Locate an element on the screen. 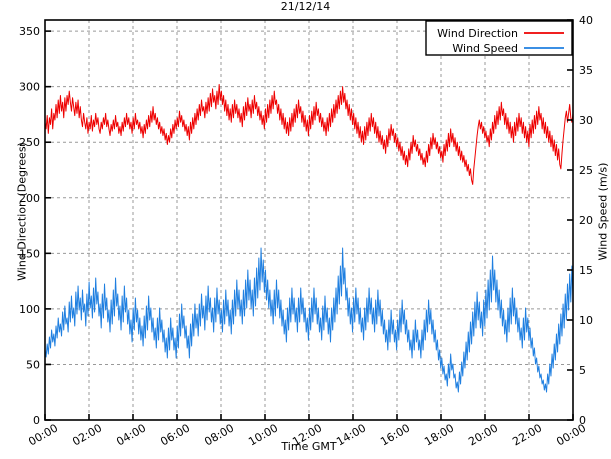 The image size is (611, 459). y-axis-right-tick-label: 40 is located at coordinates (586, 20).